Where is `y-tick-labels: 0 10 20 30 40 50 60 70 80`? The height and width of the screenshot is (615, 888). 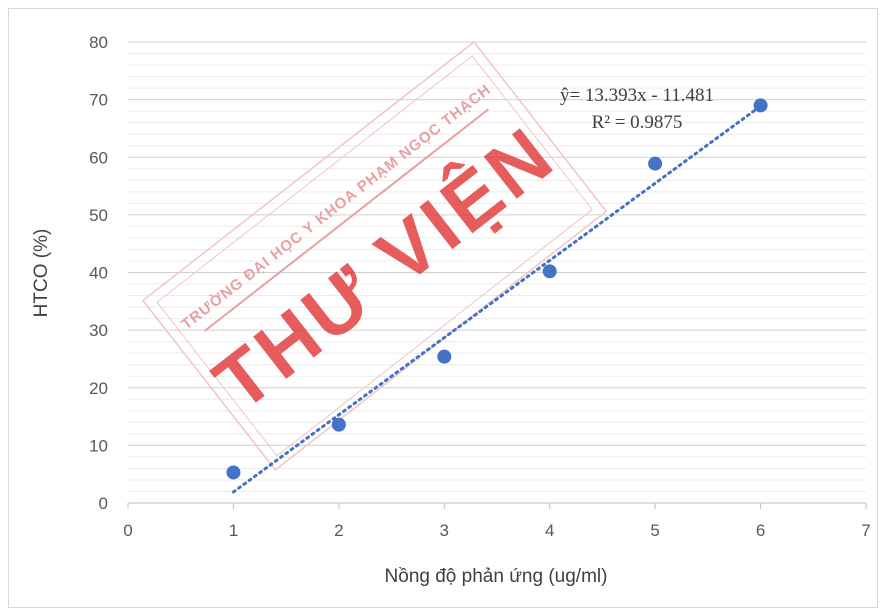 y-tick-labels: 0 10 20 30 40 50 60 70 80 is located at coordinates (98, 273).